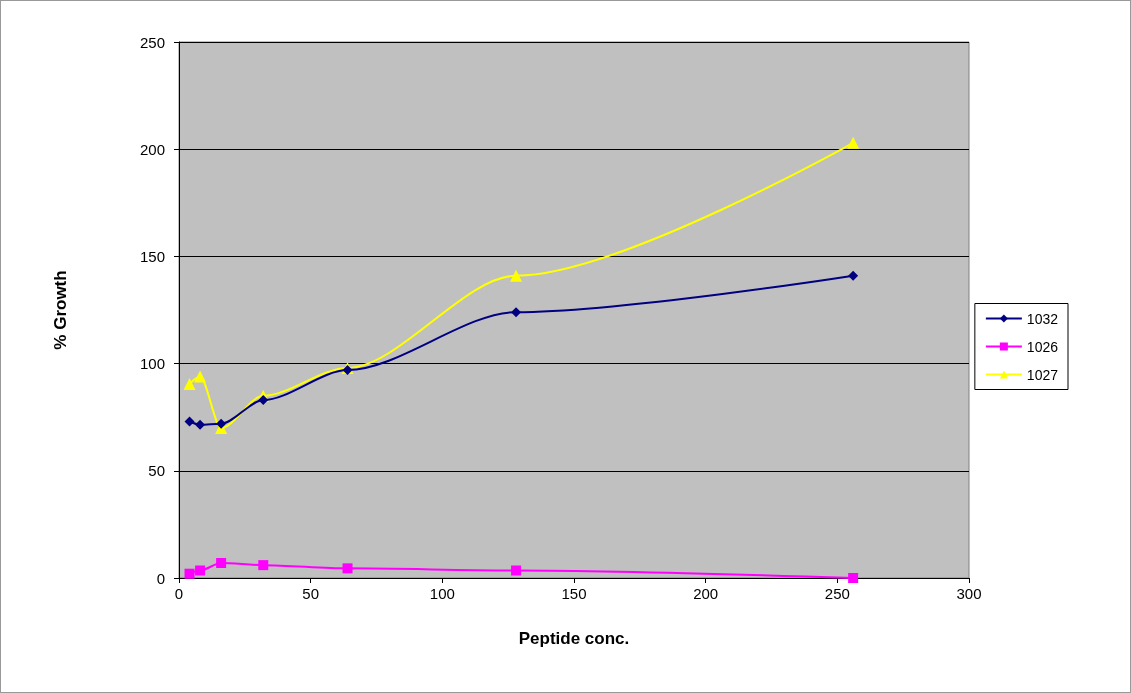 The image size is (1131, 693). Describe the element at coordinates (969, 593) in the screenshot. I see `x-tick-label: 300` at that location.